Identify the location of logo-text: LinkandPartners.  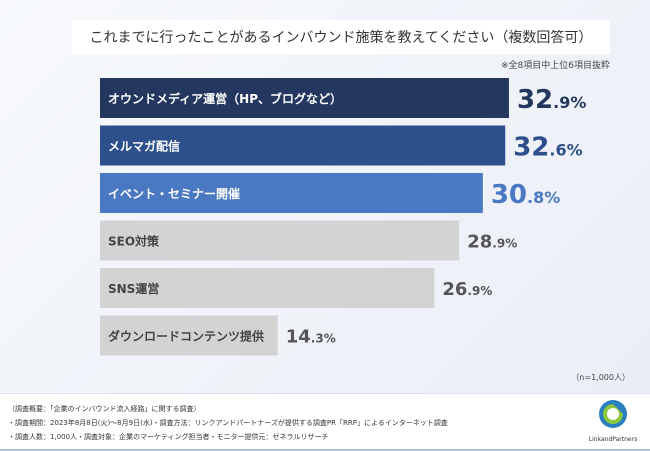
(613, 439).